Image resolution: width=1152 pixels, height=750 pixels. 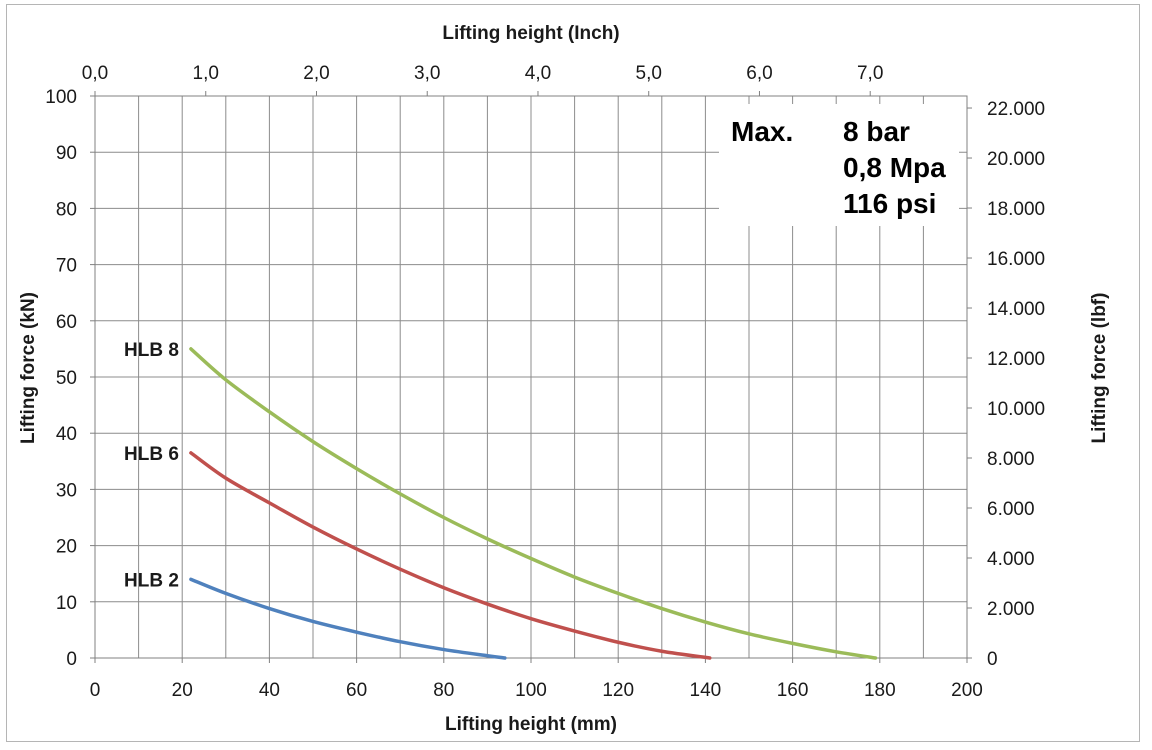 I want to click on y-right-tick-label: 22.000, so click(x=1016, y=109).